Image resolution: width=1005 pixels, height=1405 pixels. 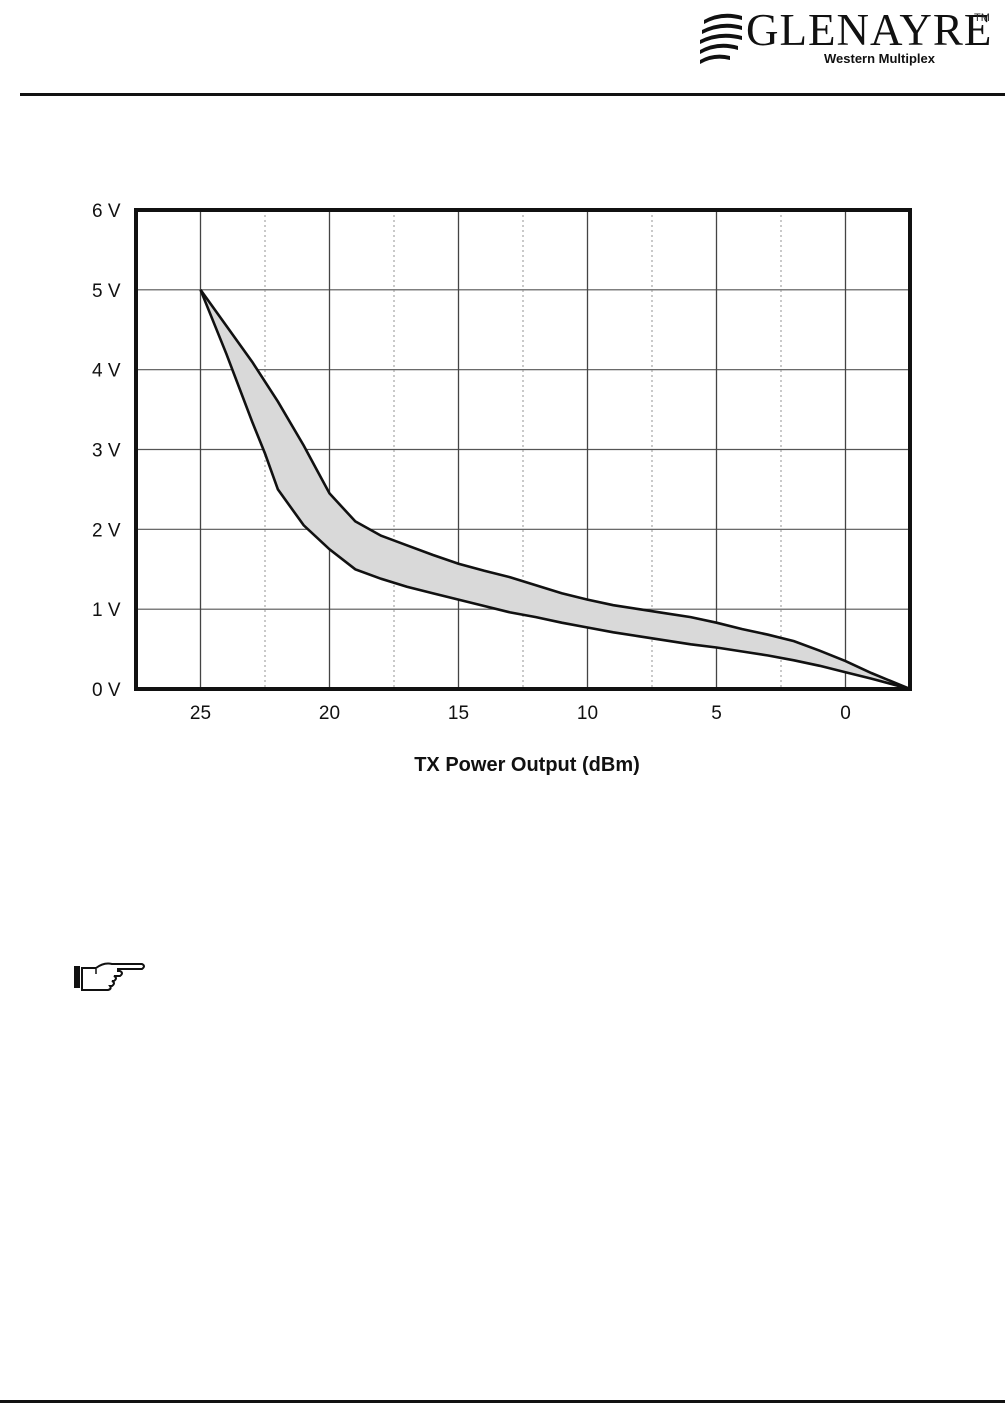 I want to click on logo-waves-icon, so click(x=721, y=38).